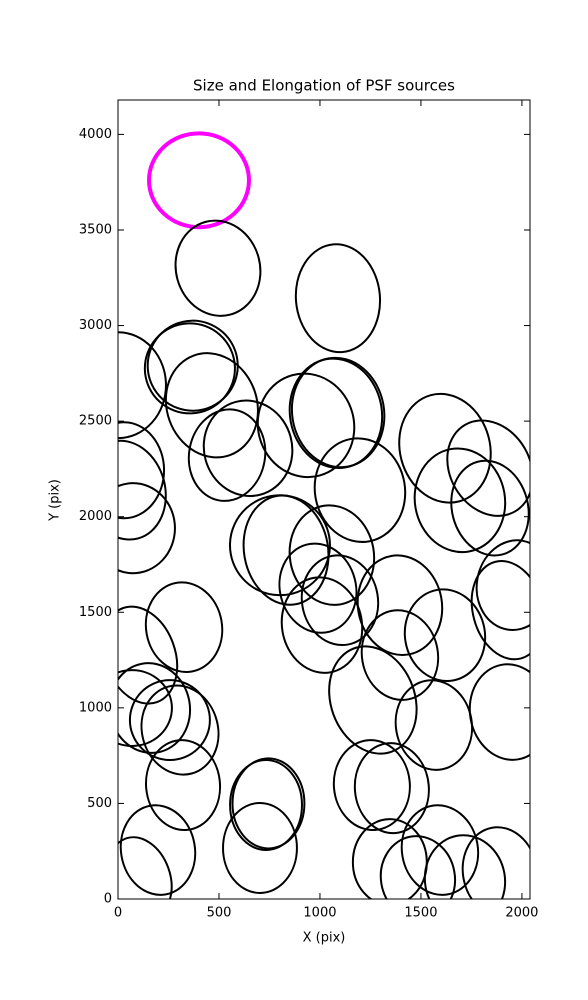  I want to click on x-tick-label: 0, so click(118, 913).